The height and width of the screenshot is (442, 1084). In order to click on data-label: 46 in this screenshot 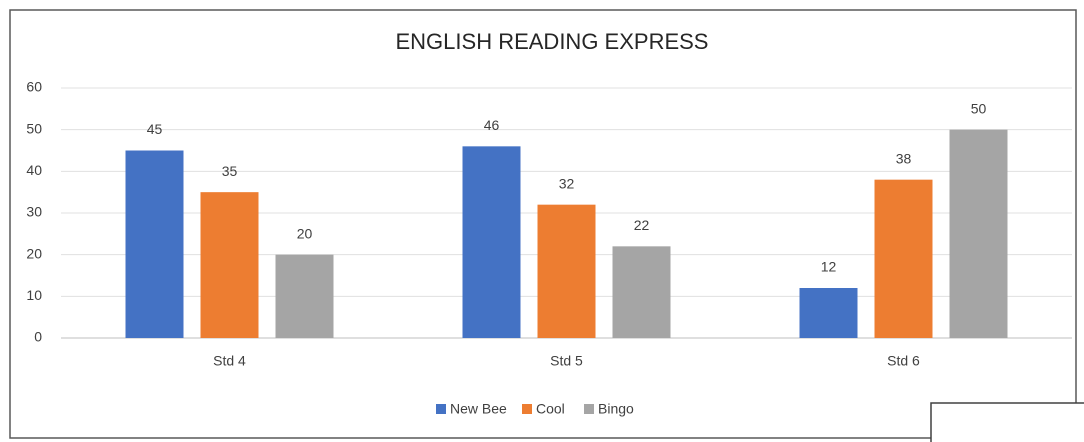, I will do `click(492, 125)`.